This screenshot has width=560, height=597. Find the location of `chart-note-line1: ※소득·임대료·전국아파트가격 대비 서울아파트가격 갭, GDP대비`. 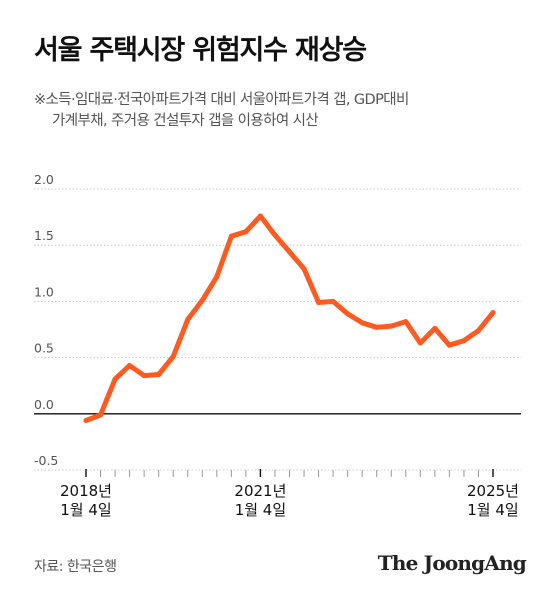

chart-note-line1: ※소득·임대료·전국아파트가격 대비 서울아파트가격 갭, GDP대비 is located at coordinates (221, 100).